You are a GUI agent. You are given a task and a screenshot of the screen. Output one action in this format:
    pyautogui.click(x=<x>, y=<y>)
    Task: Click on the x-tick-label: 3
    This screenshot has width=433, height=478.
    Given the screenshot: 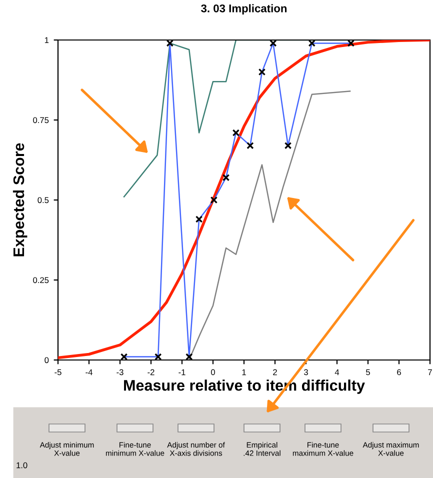 What is the action you would take?
    pyautogui.click(x=306, y=372)
    